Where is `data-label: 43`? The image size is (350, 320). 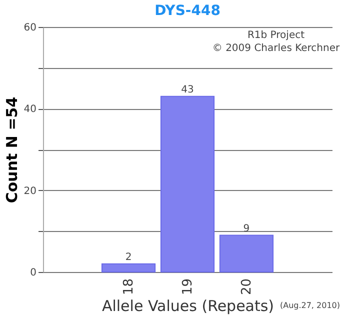 data-label: 43 is located at coordinates (187, 90).